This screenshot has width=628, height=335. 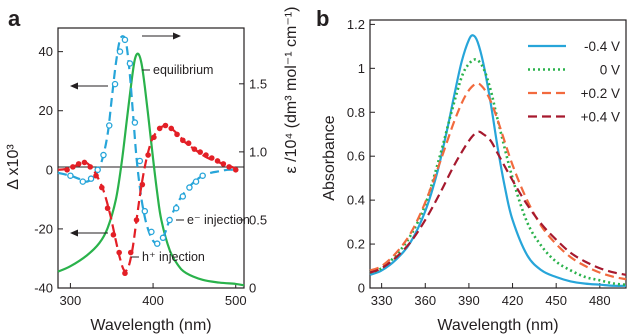 What do you see at coordinates (361, 68) in the screenshot?
I see `panel-b-ytick-label: 1` at bounding box center [361, 68].